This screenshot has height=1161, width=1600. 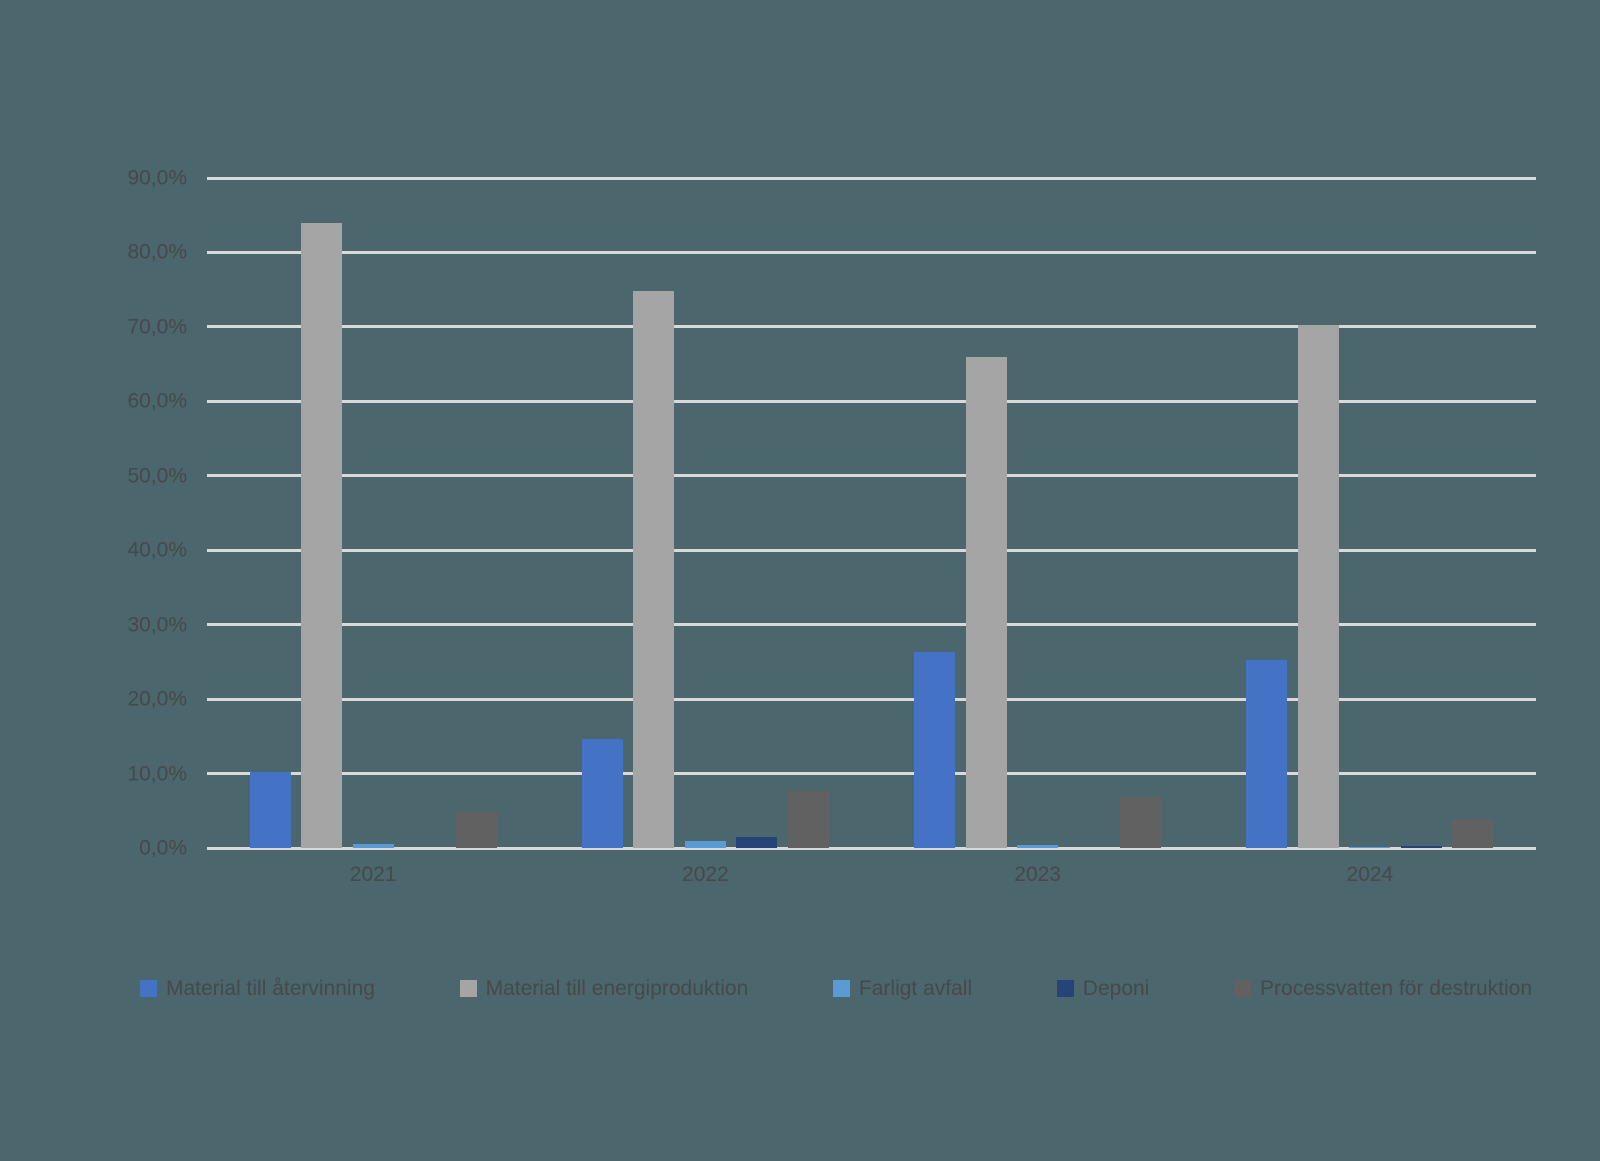 What do you see at coordinates (1037, 874) in the screenshot?
I see `x-axis-tick-label: 2023` at bounding box center [1037, 874].